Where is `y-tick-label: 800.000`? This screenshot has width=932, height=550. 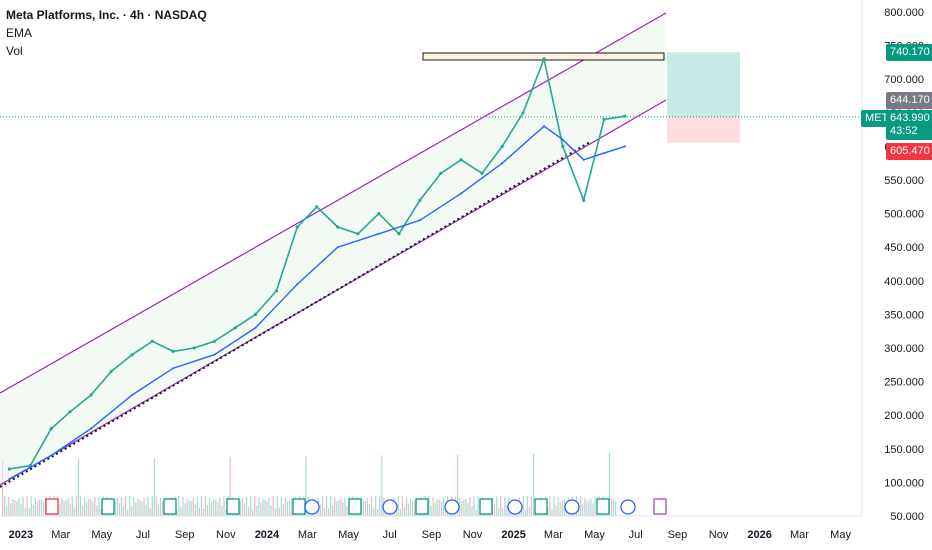 y-tick-label: 800.000 is located at coordinates (904, 13).